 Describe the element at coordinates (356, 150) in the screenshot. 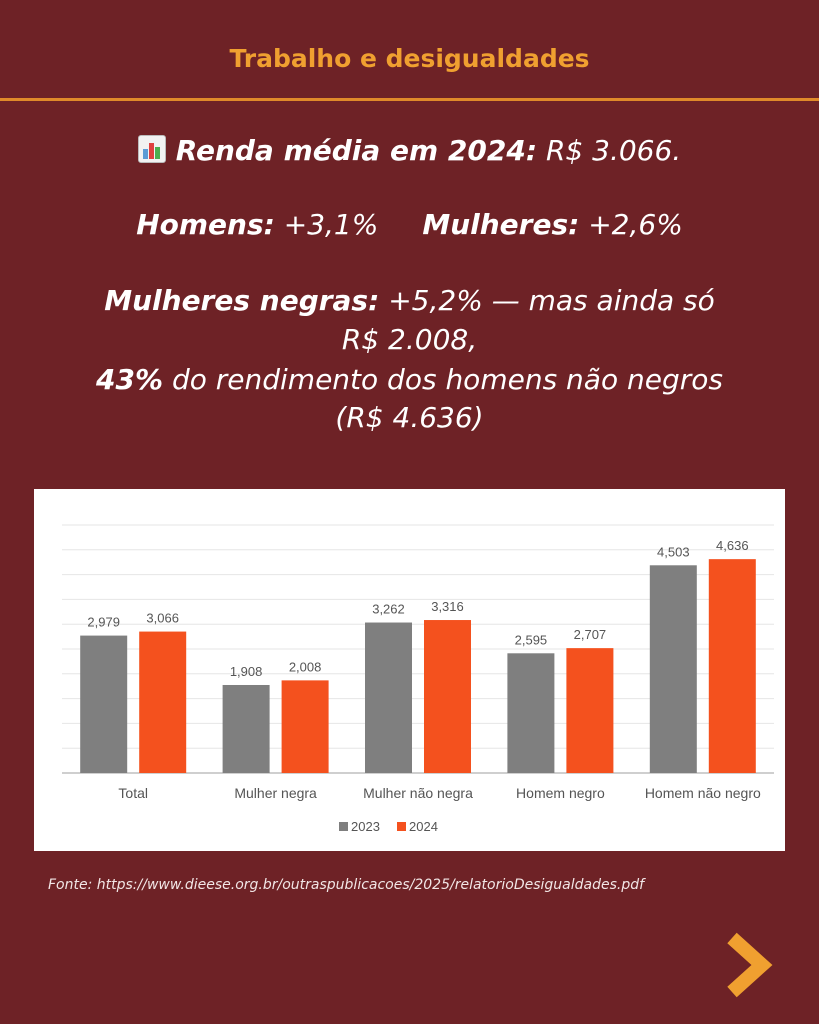

I see `average-income-label: Renda média em 2024:` at that location.